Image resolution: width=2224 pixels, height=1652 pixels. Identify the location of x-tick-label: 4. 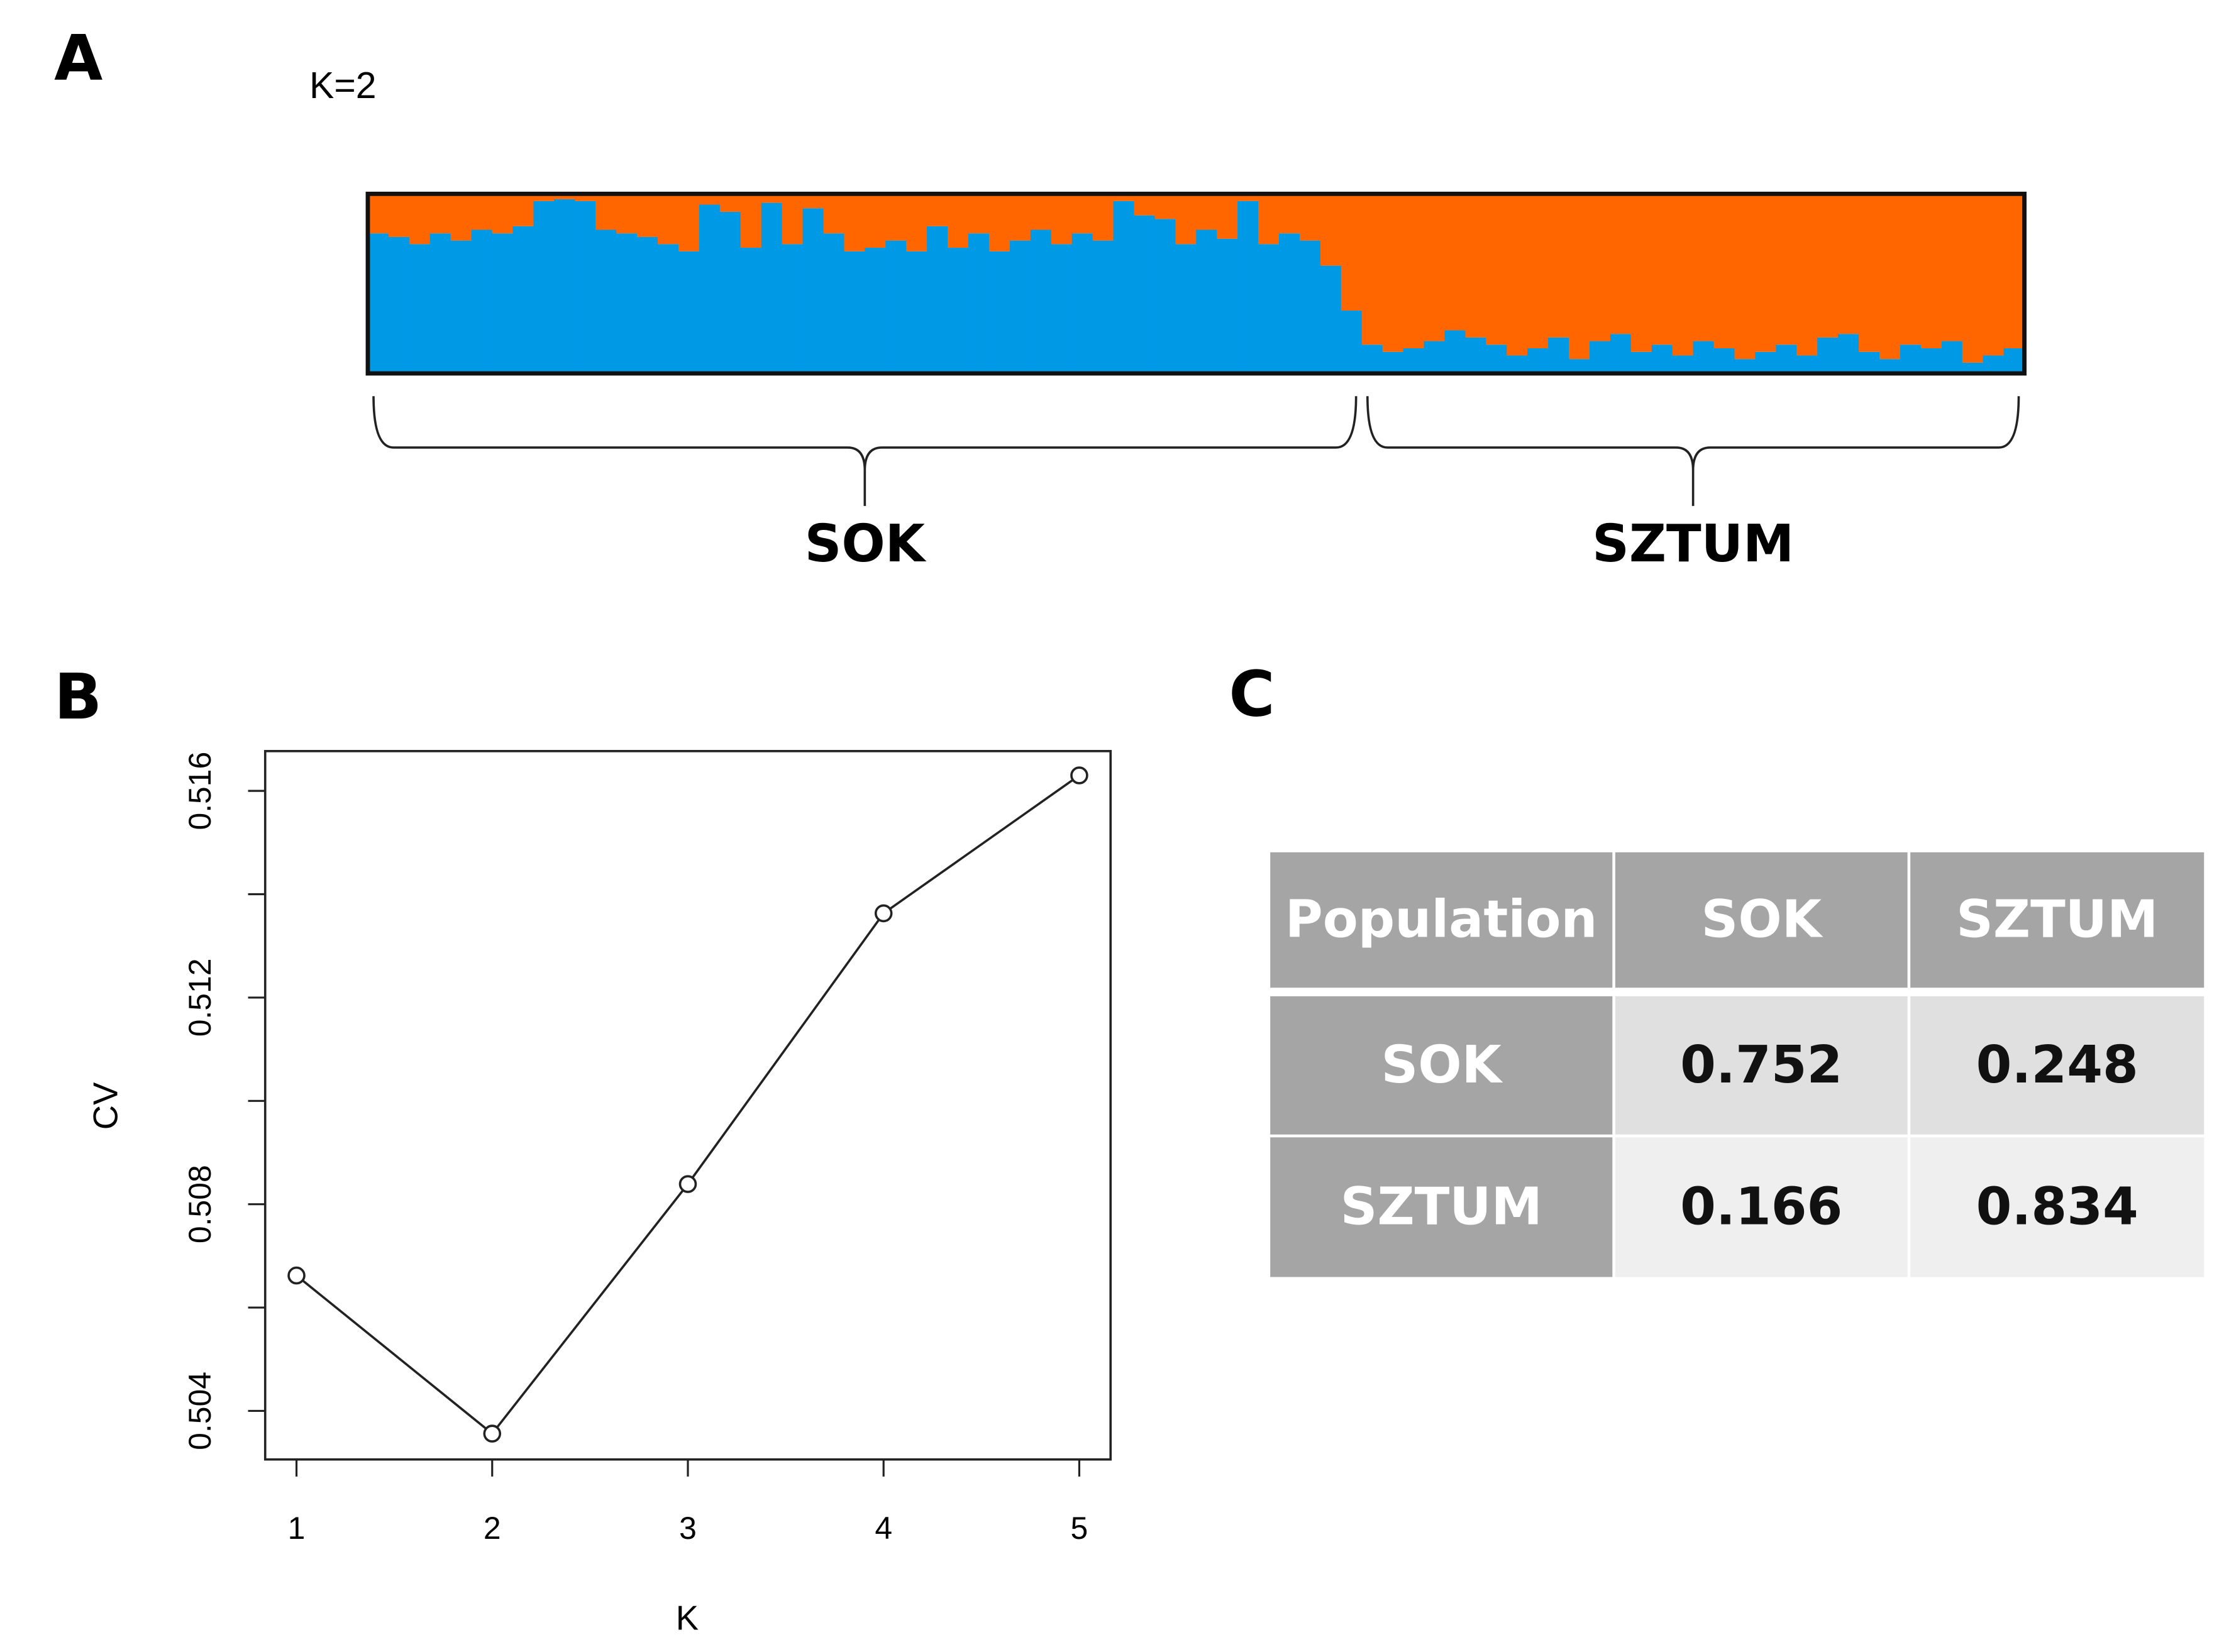
(883, 1528).